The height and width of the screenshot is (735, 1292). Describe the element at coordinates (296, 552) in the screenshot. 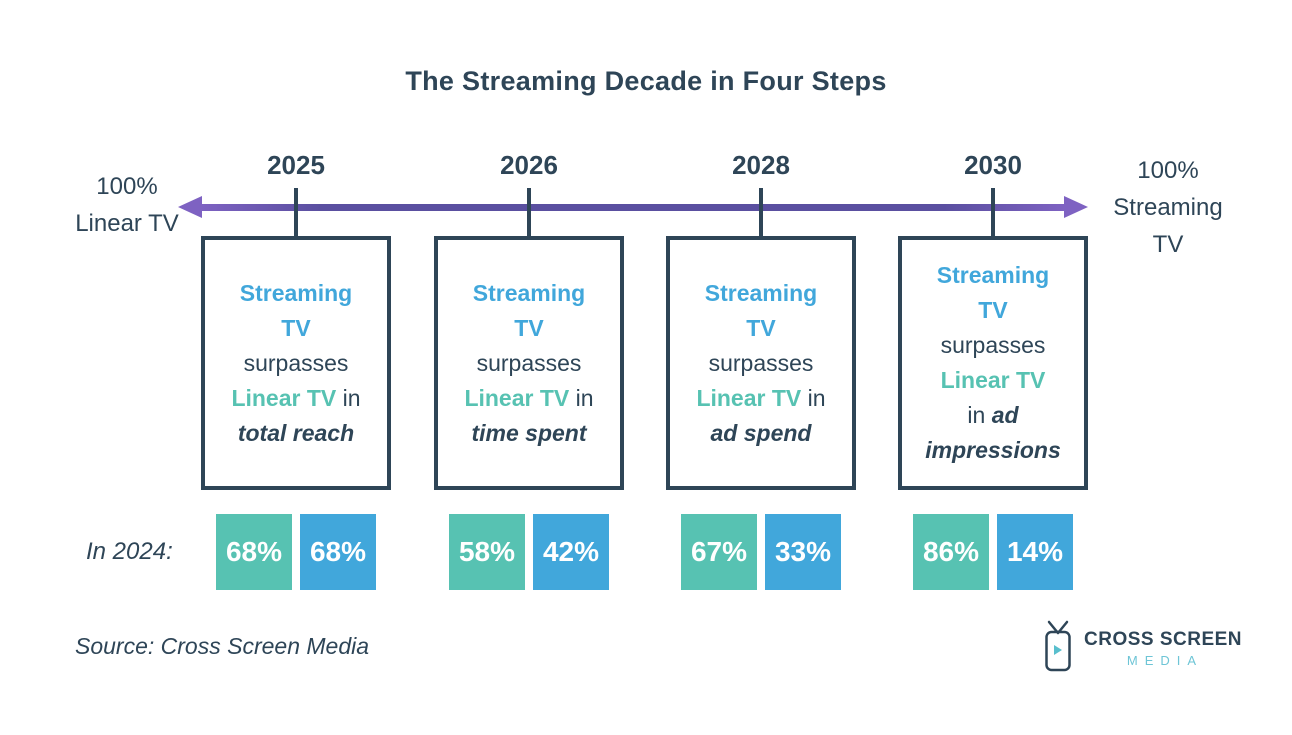

I see `share-pair: 68% 68%` at that location.